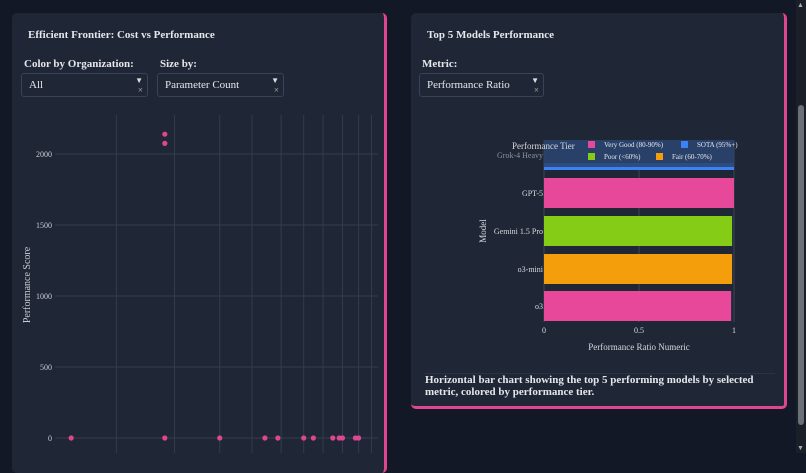 Image resolution: width=806 pixels, height=473 pixels. I want to click on y-tick-label: 1000, so click(44, 296).